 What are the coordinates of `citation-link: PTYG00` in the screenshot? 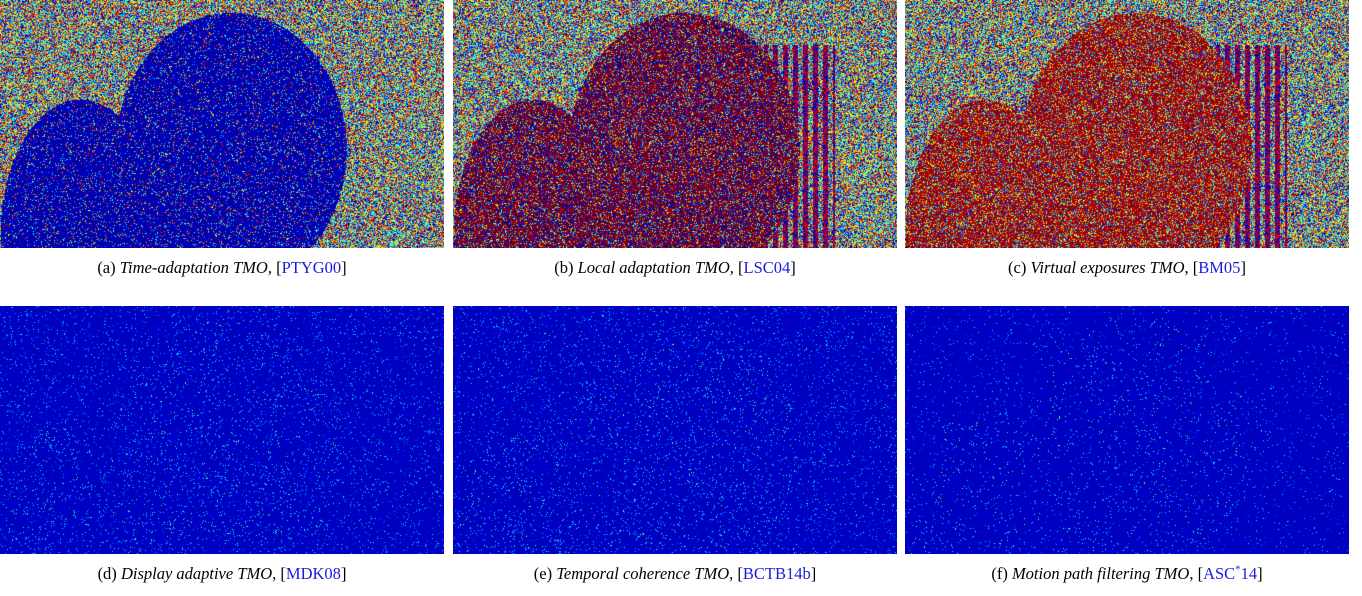 It's located at (311, 267).